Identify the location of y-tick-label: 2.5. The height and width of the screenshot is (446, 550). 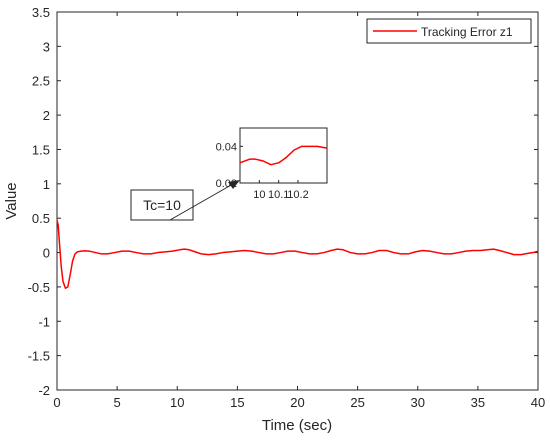
(41, 81).